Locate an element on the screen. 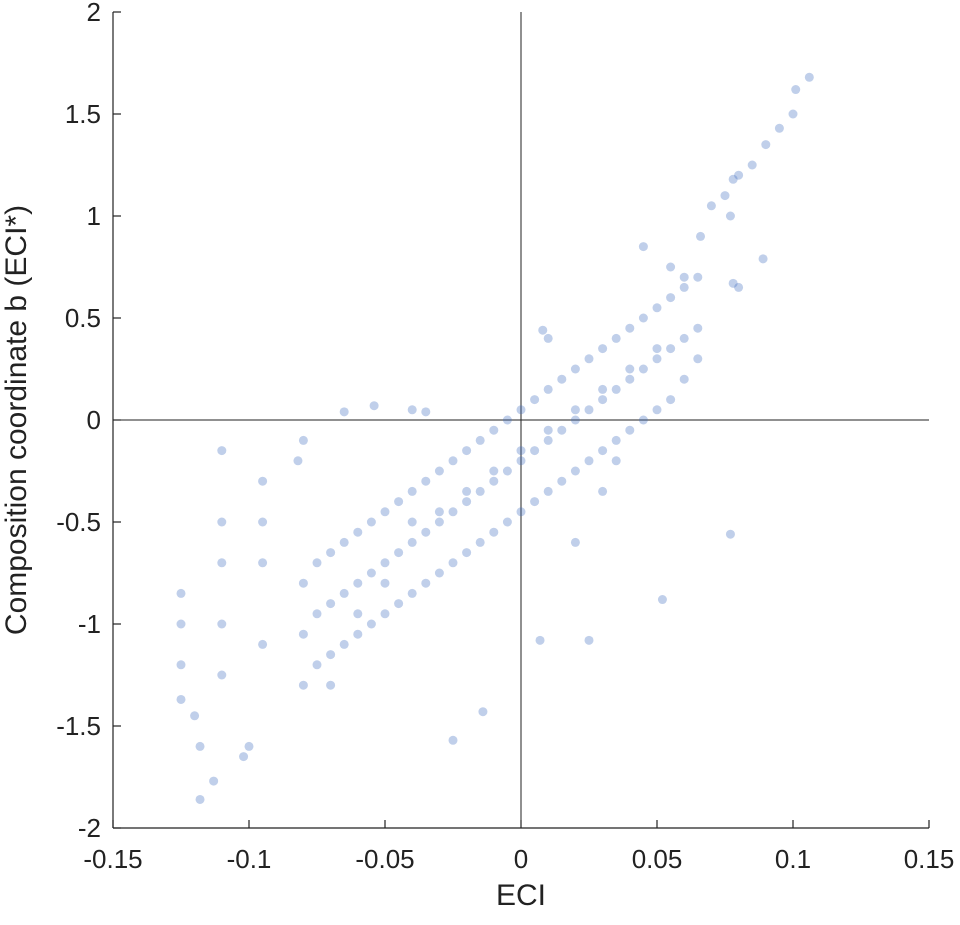  y-tick-label: 2 is located at coordinates (94, 13).